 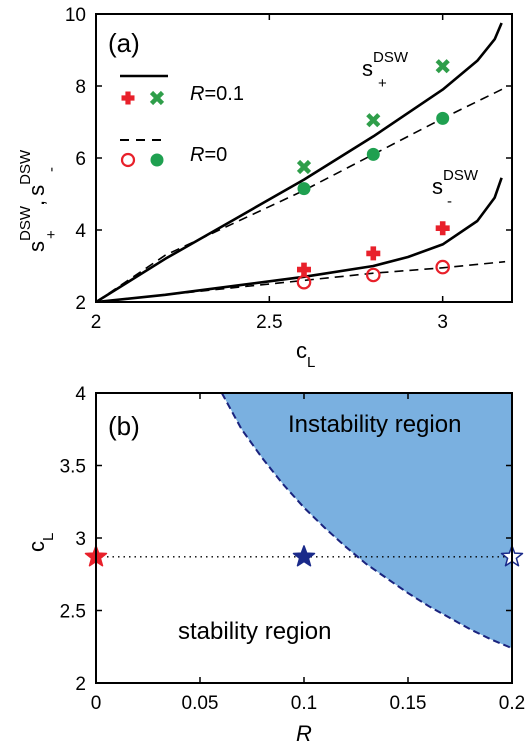 I want to click on panel-a-ylabel: sDSW,sDSW + -, so click(x=38, y=200).